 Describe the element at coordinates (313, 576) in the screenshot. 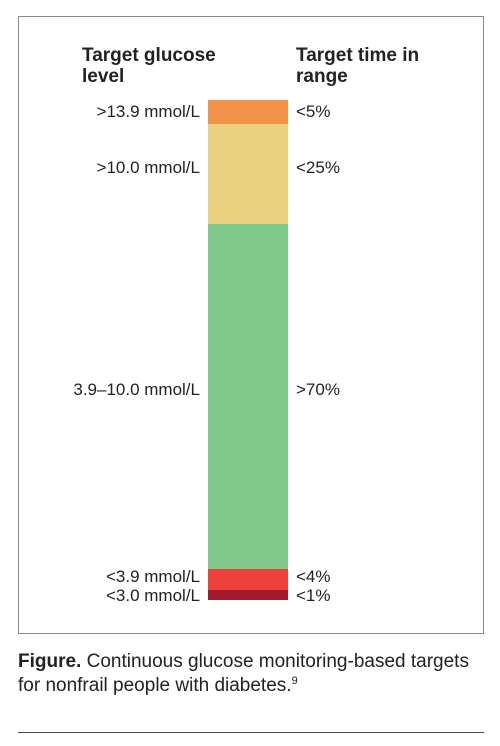

I see `time-label-low: <4%` at that location.